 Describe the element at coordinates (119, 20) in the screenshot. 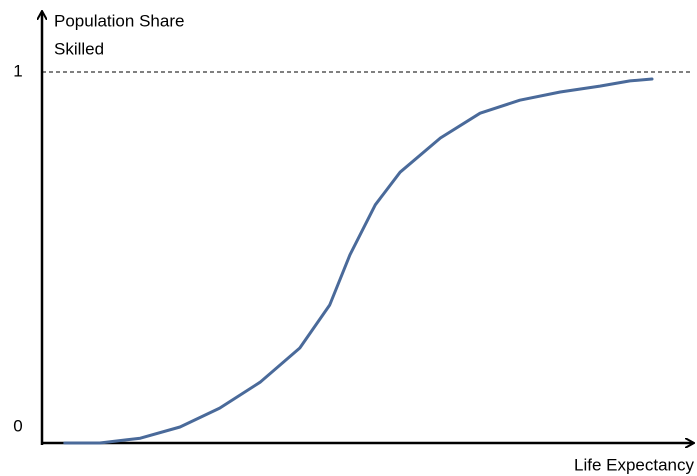

I see `y-axis-label: Population Share` at that location.